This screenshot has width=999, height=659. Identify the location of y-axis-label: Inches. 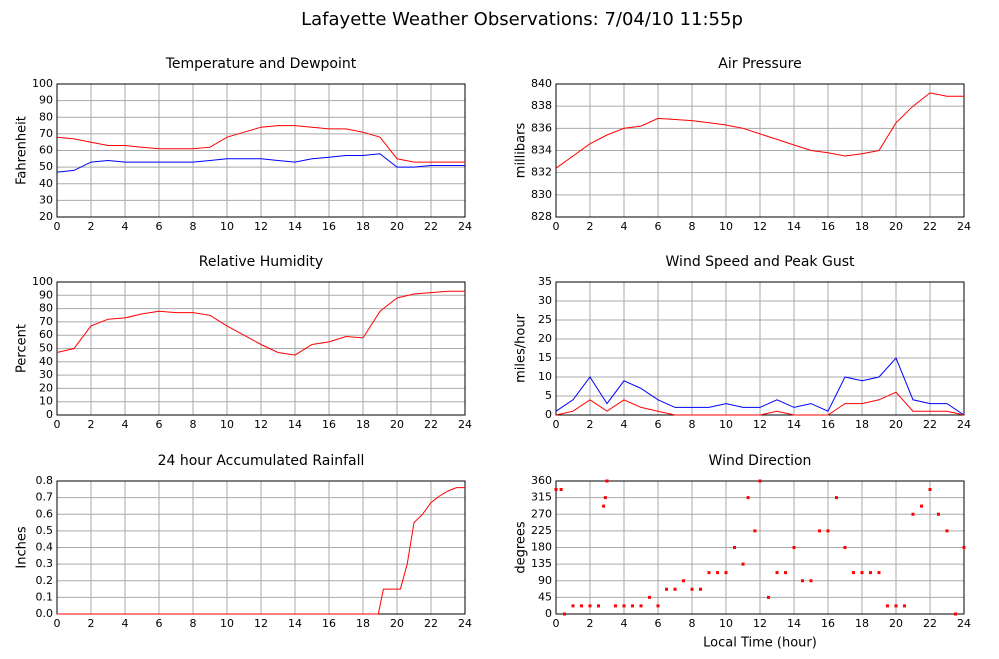
(22, 547).